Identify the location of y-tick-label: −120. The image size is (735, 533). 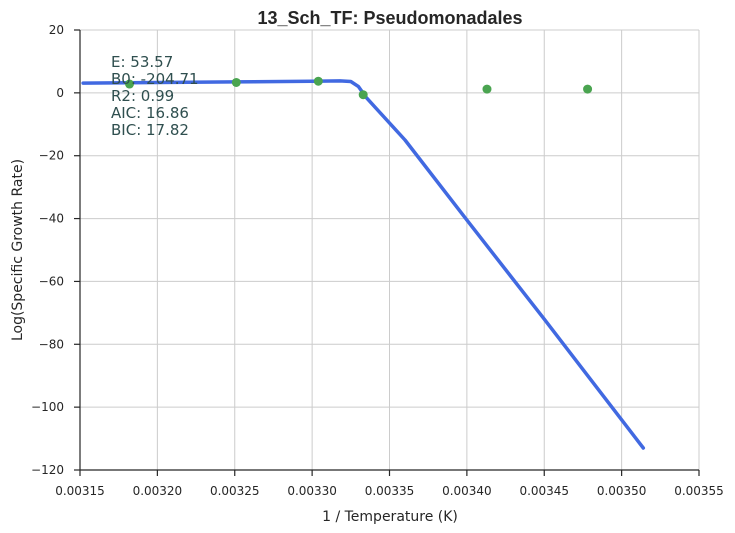
(47, 470).